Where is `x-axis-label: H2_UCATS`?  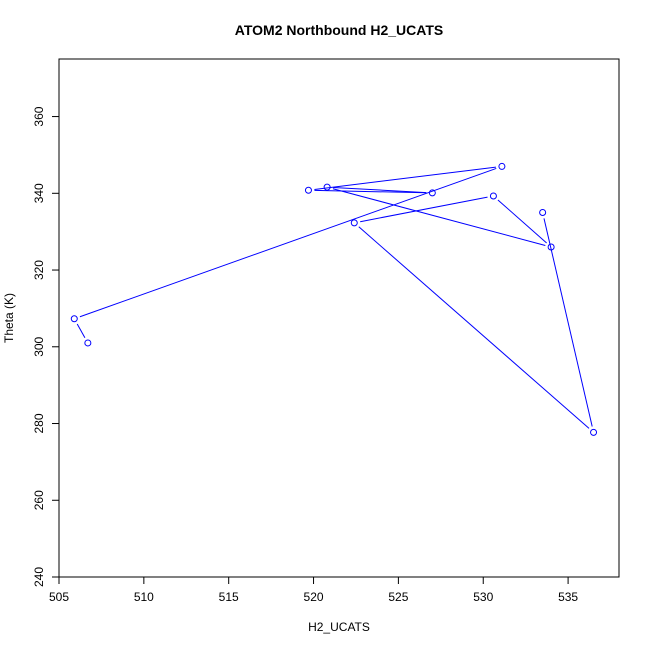 x-axis-label: H2_UCATS is located at coordinates (339, 627).